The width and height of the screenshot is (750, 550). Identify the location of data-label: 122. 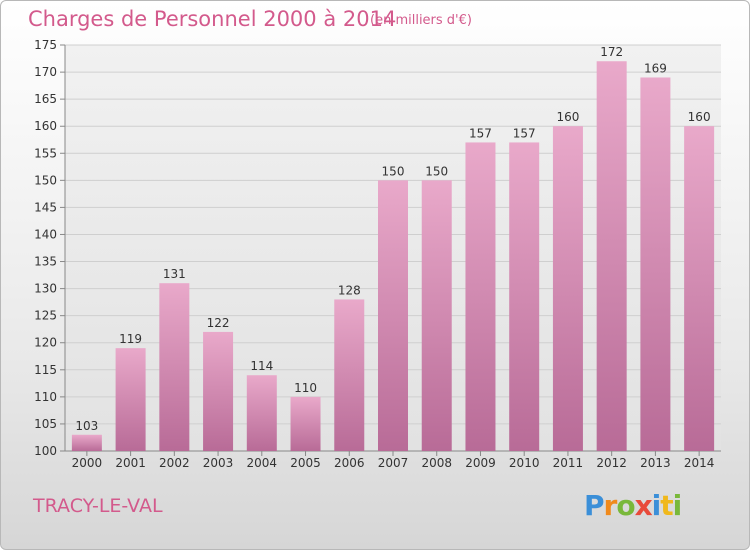
(218, 323).